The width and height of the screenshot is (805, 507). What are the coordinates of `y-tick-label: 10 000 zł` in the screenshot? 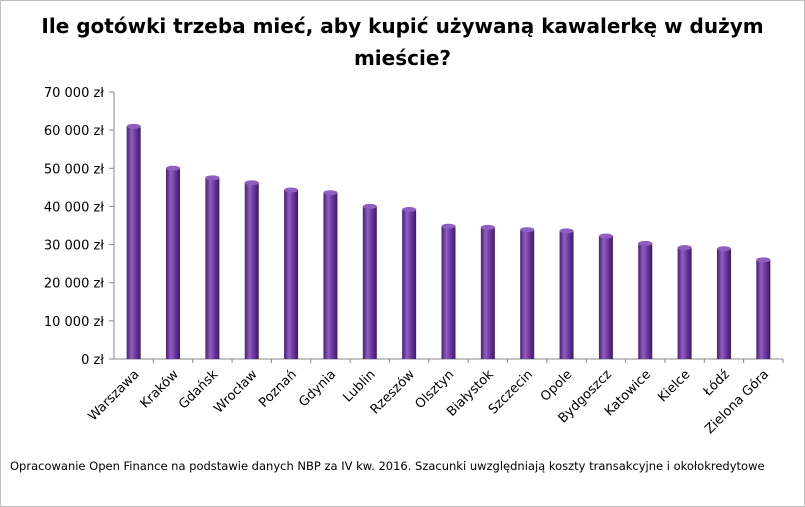 It's located at (74, 322).